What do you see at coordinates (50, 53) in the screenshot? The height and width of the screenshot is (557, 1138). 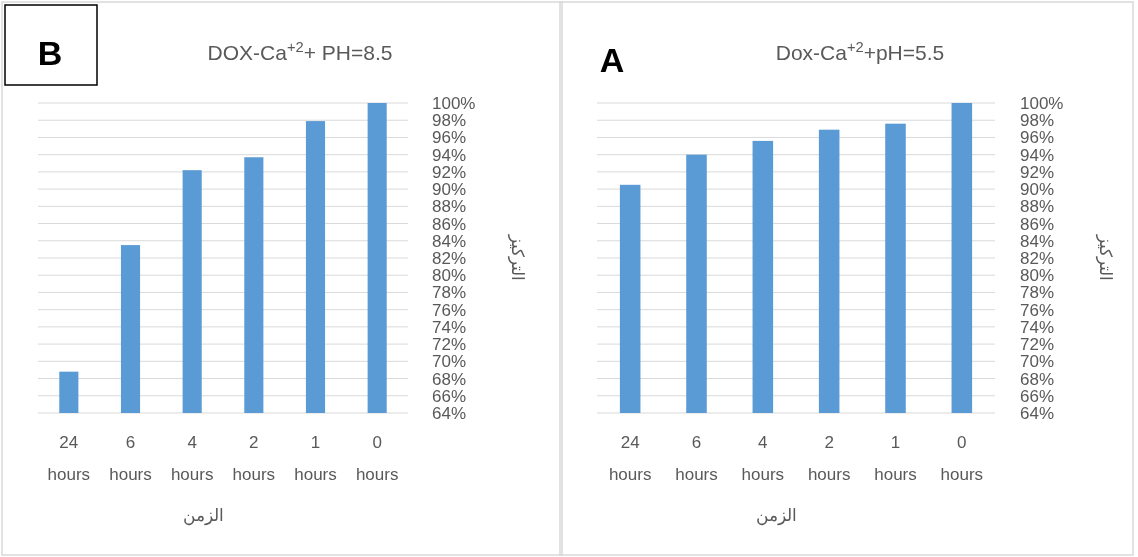 I see `text: B` at bounding box center [50, 53].